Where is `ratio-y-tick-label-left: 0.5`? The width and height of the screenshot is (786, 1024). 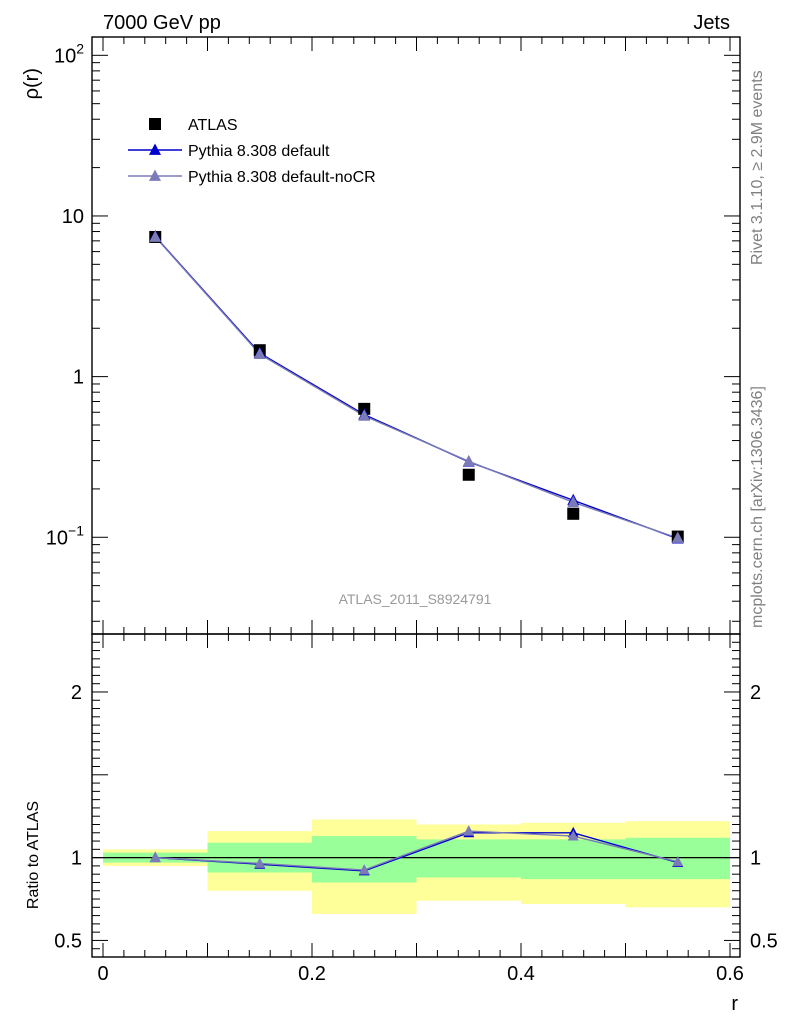 ratio-y-tick-label-left: 0.5 is located at coordinates (68, 941).